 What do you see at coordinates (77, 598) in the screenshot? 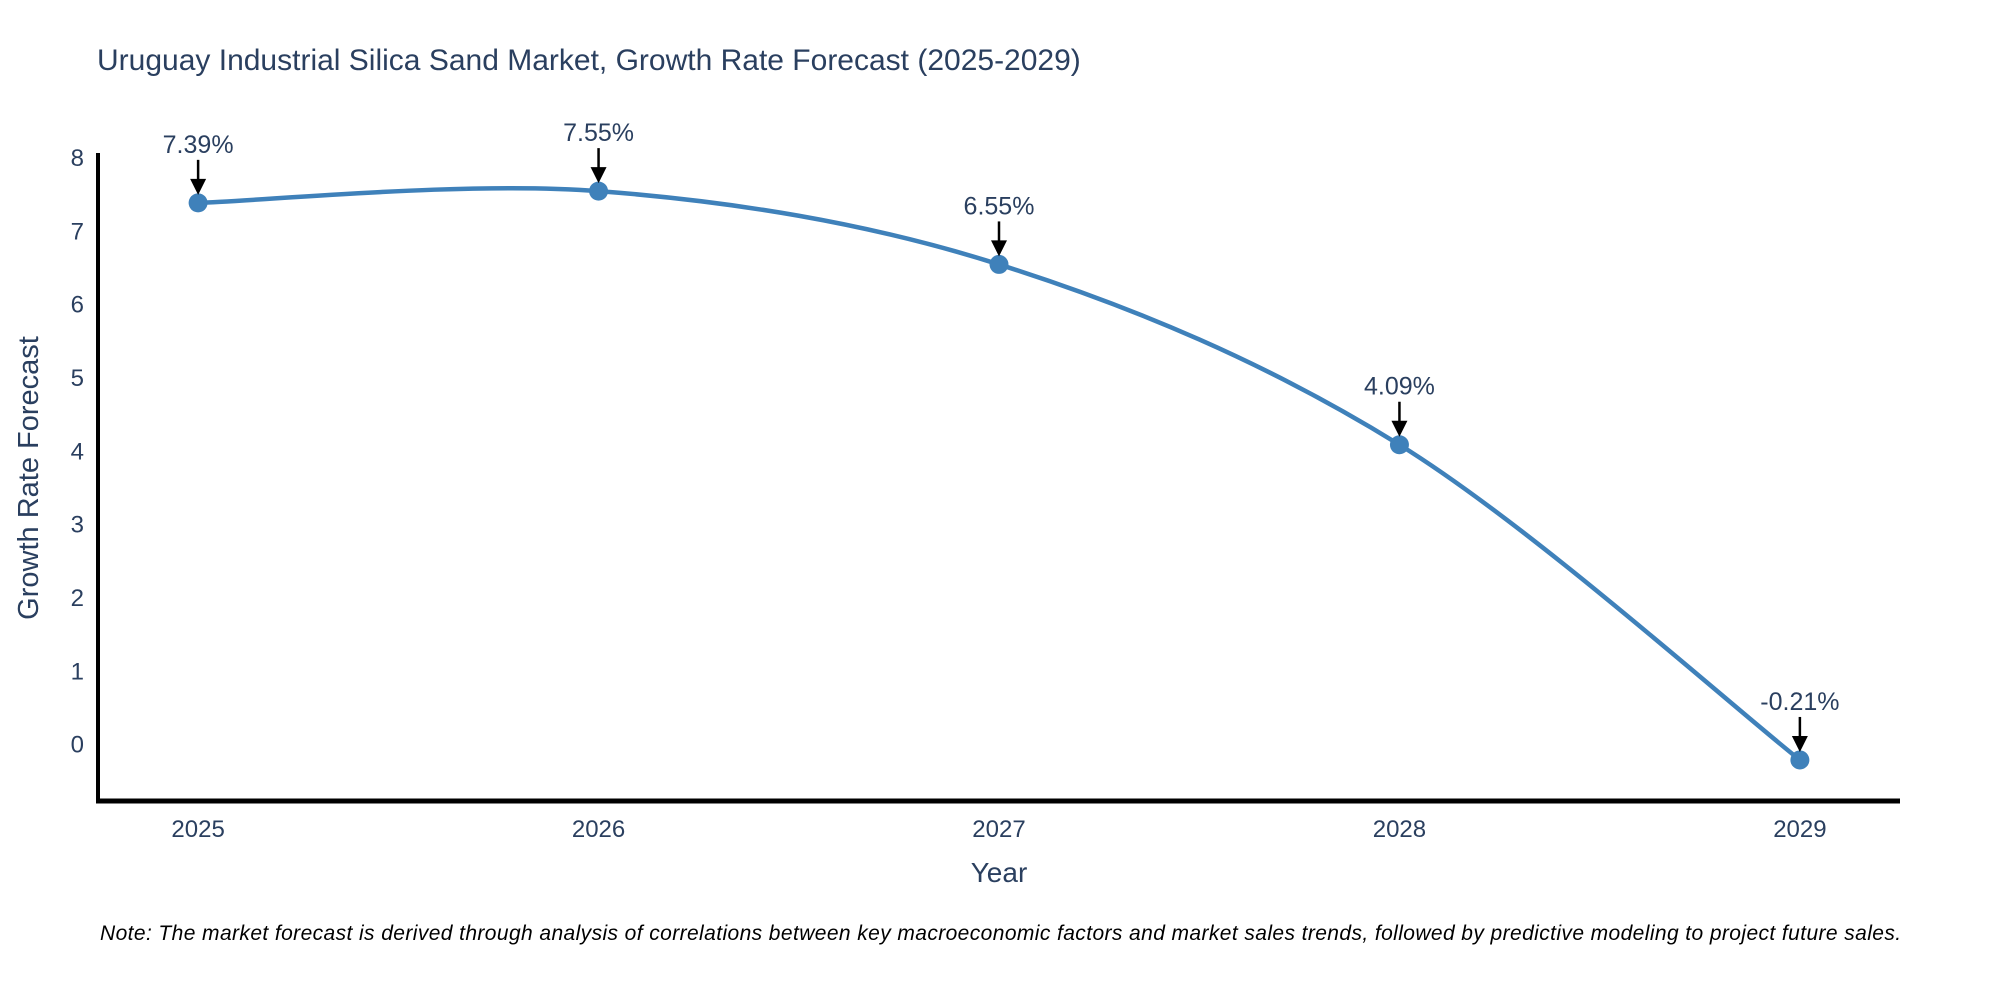
I see `y-tick-label: 2` at bounding box center [77, 598].